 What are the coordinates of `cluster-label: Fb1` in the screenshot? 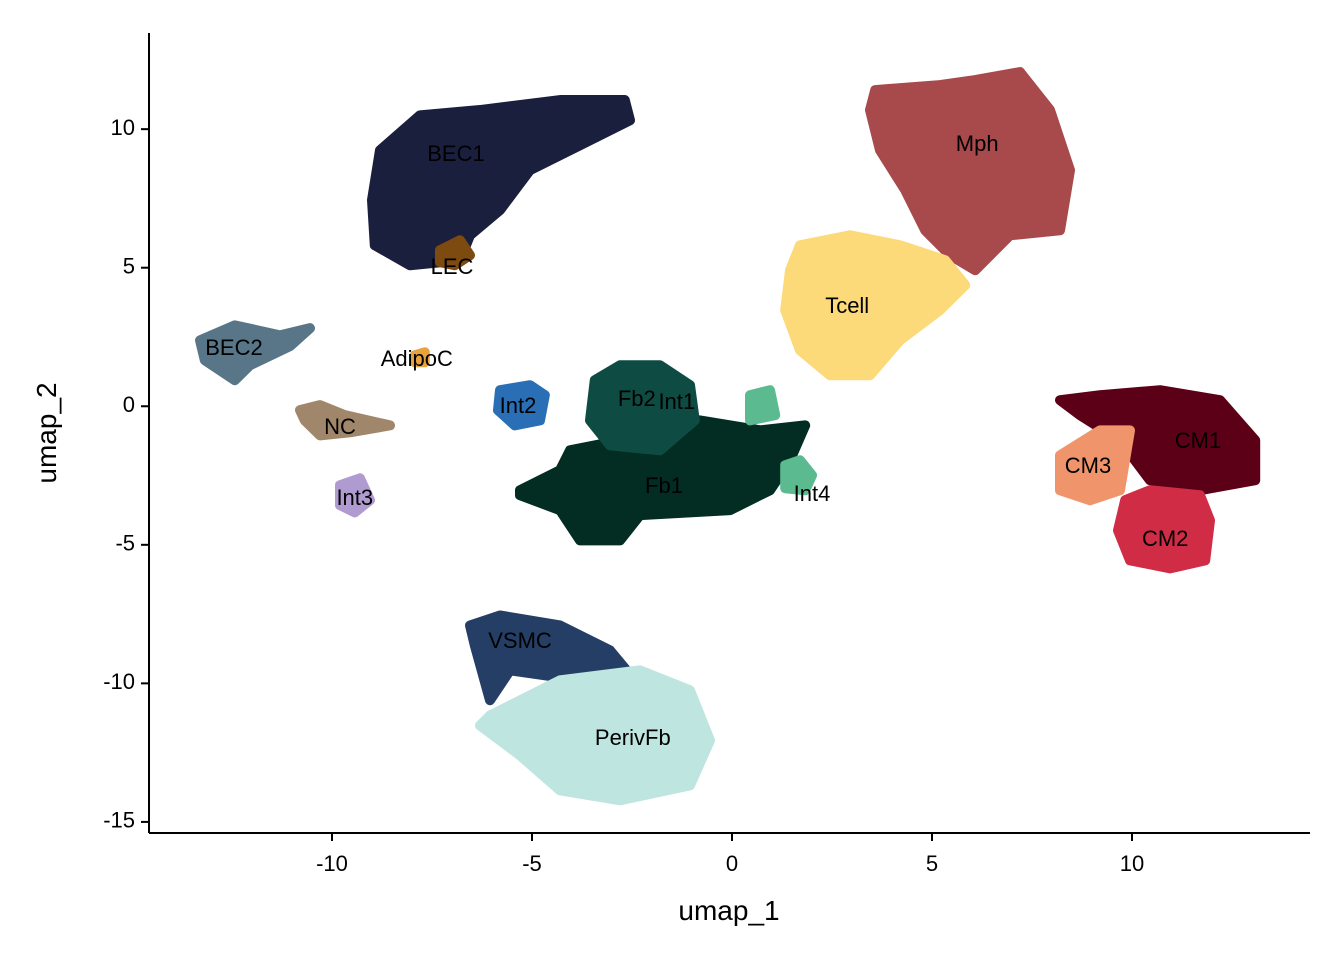 It's located at (664, 485).